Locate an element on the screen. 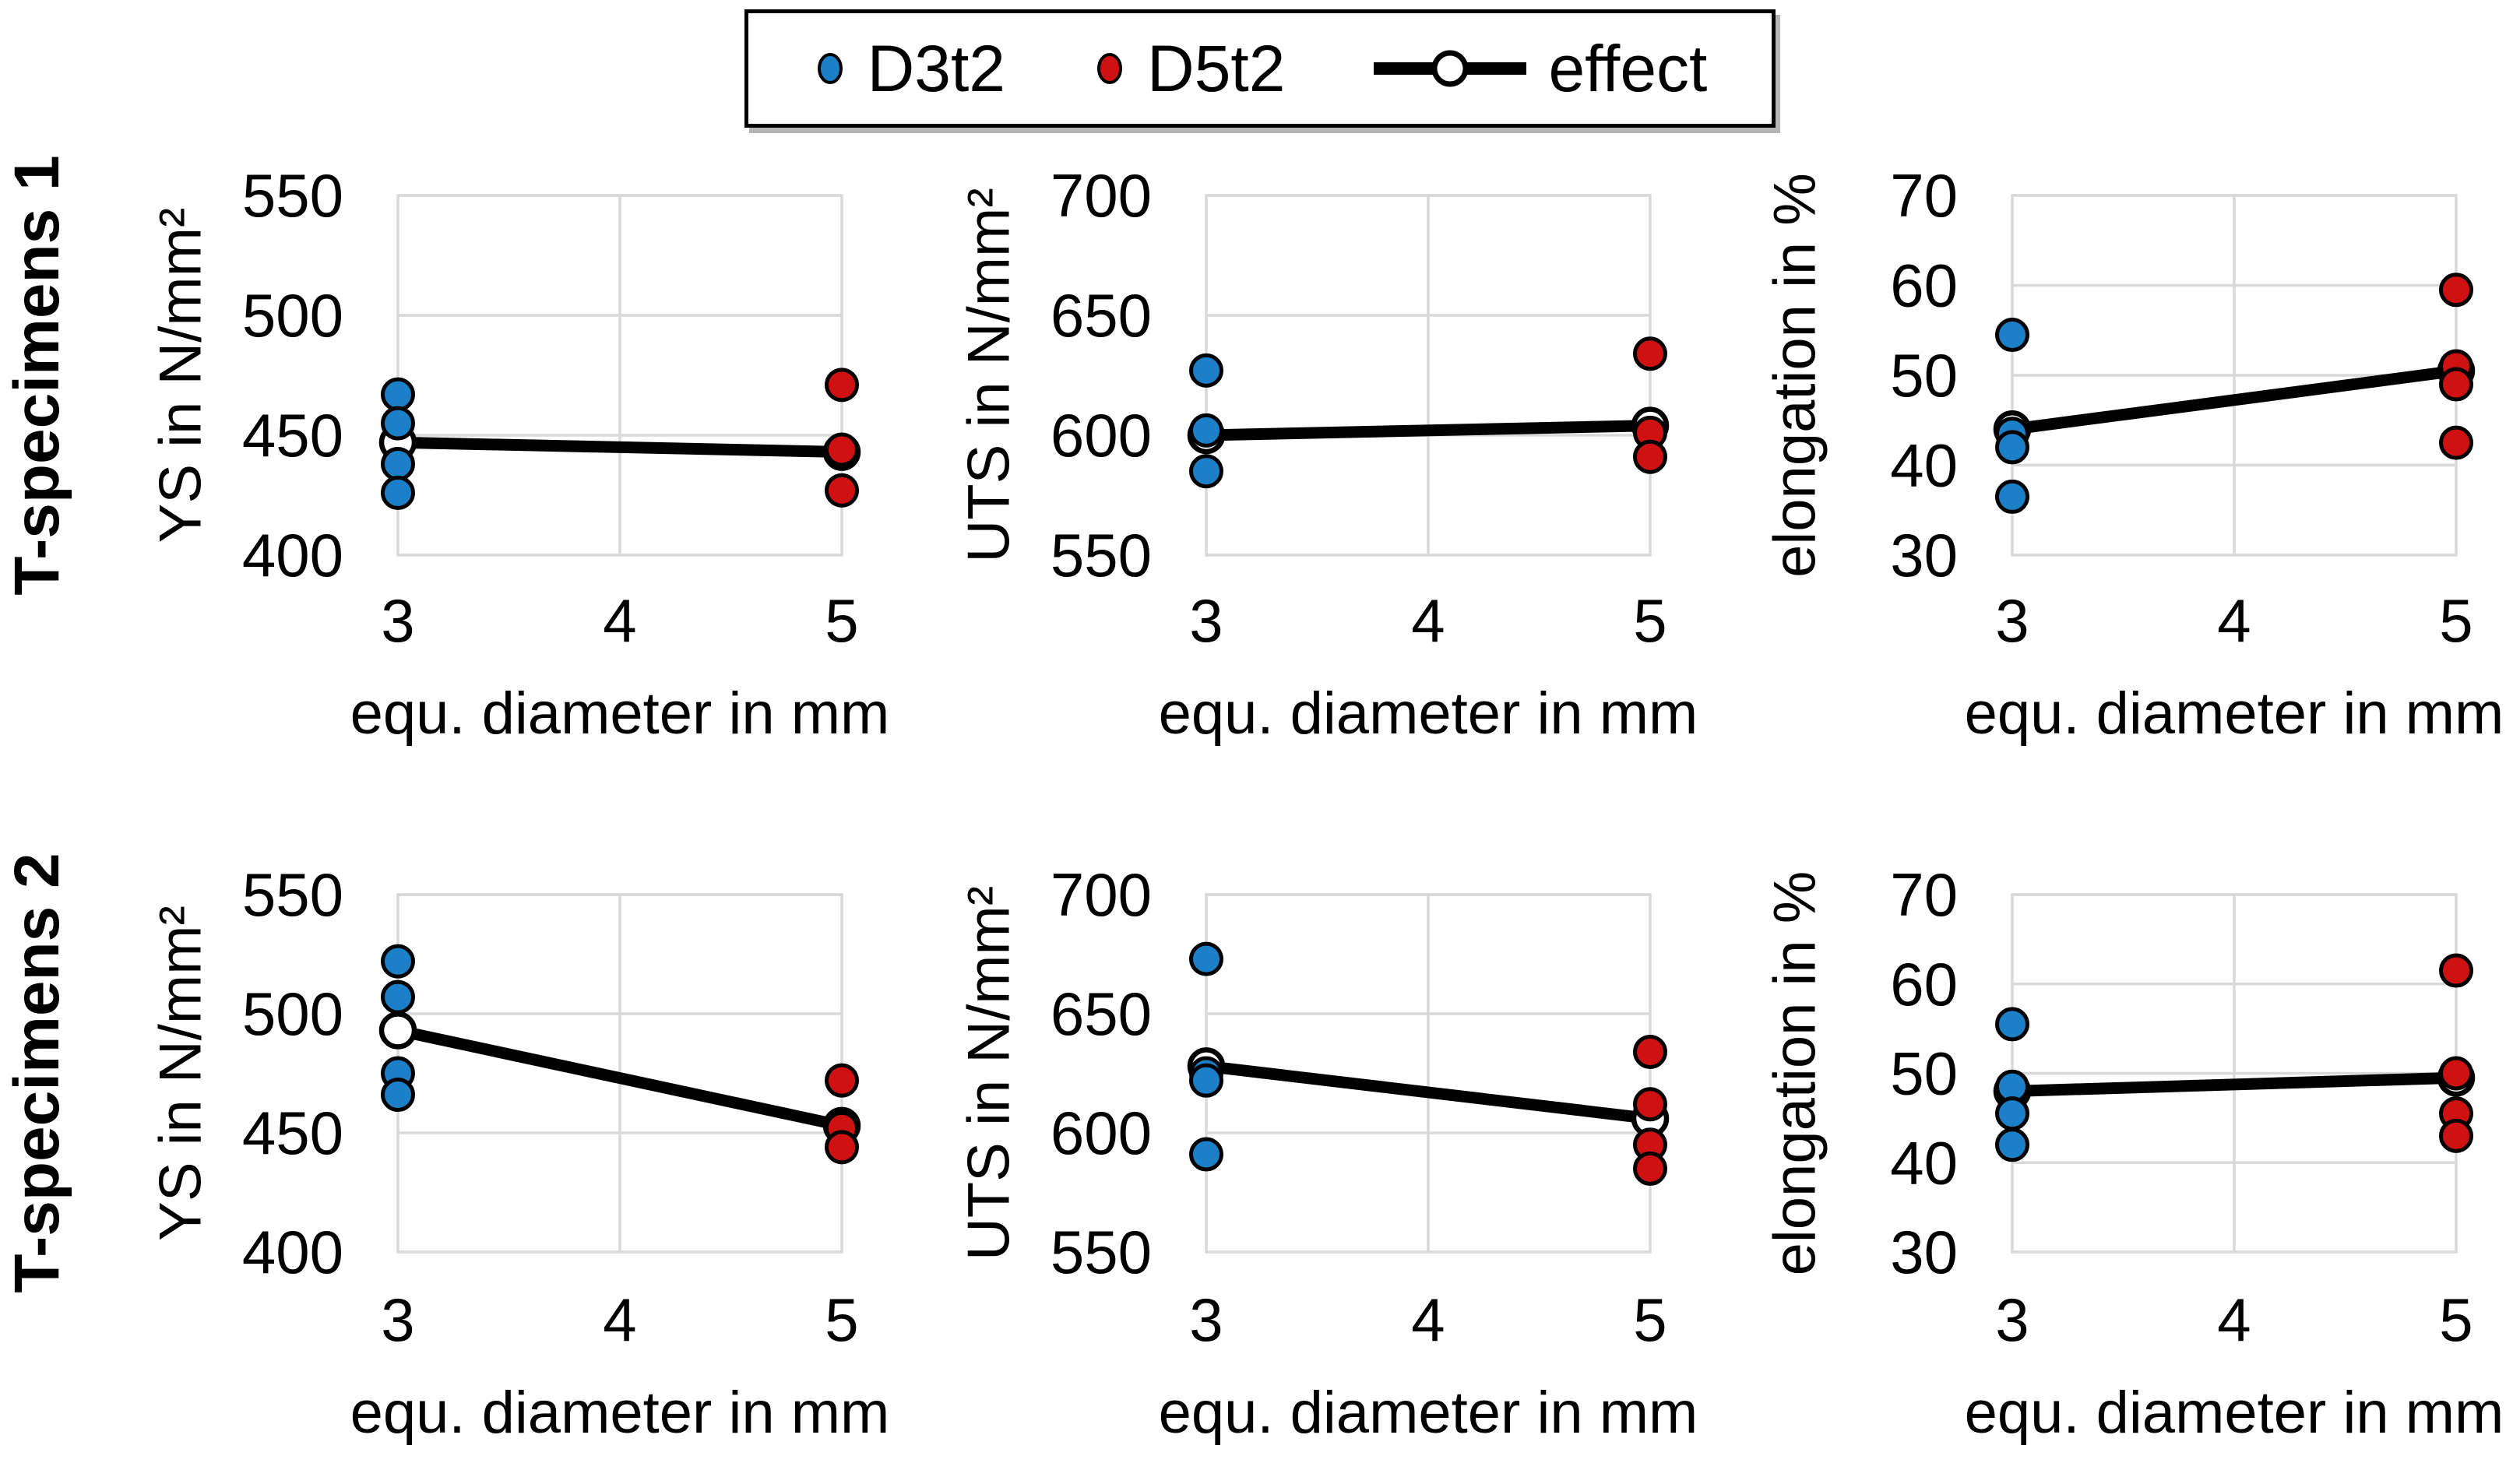 The height and width of the screenshot is (1463, 2520). legend-label-d3t2: D3t2 is located at coordinates (936, 68).